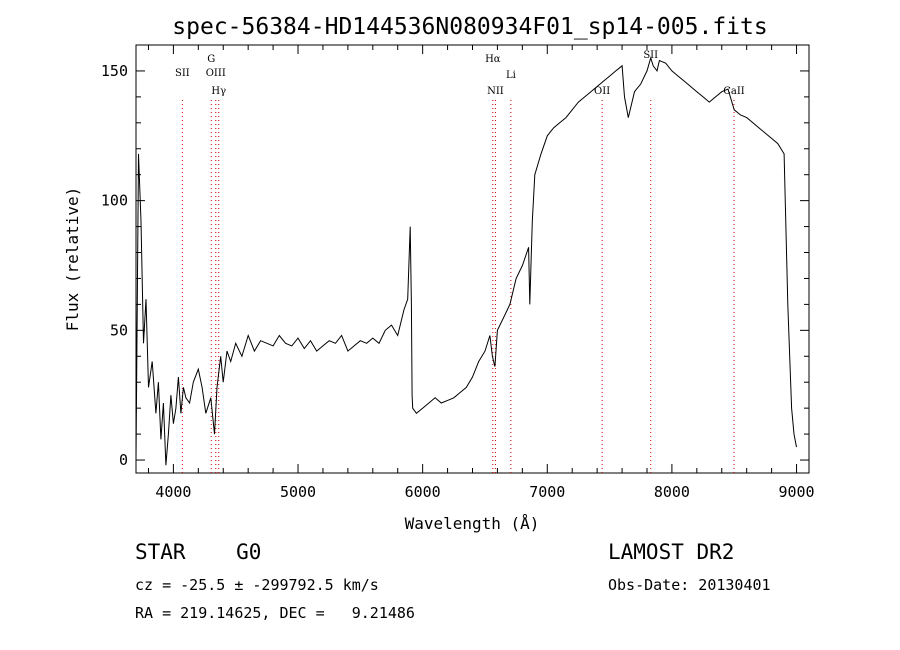 This screenshot has height=650, width=900. I want to click on x-tick-label: 4000, so click(173, 492).